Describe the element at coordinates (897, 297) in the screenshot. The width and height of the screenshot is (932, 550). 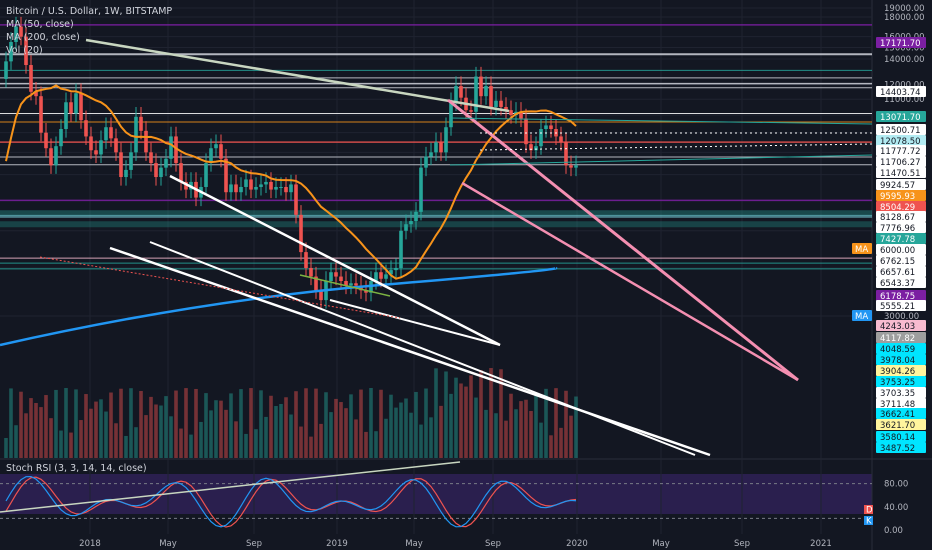
I see `price-badge-label: 6178.75` at that location.